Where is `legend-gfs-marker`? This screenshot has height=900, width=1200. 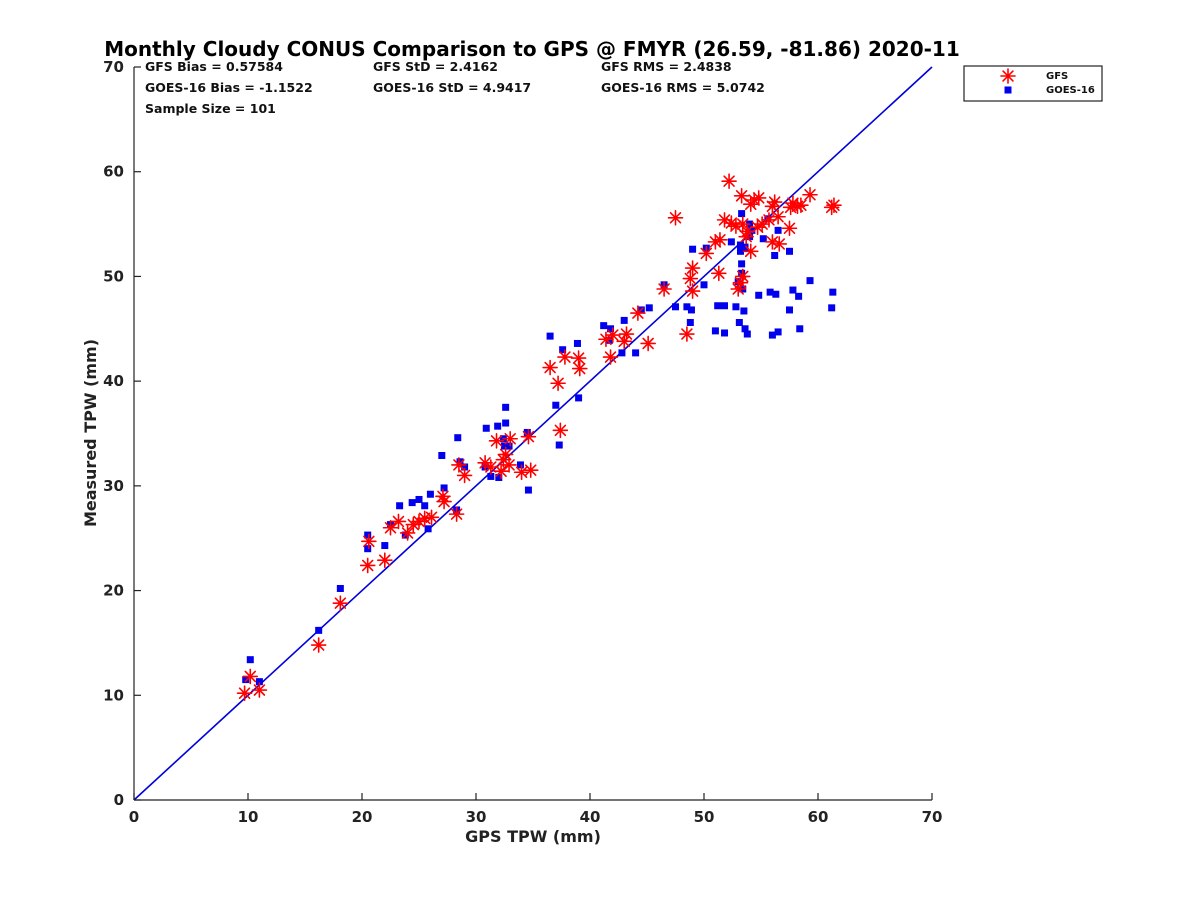
legend-gfs-marker is located at coordinates (1008, 76).